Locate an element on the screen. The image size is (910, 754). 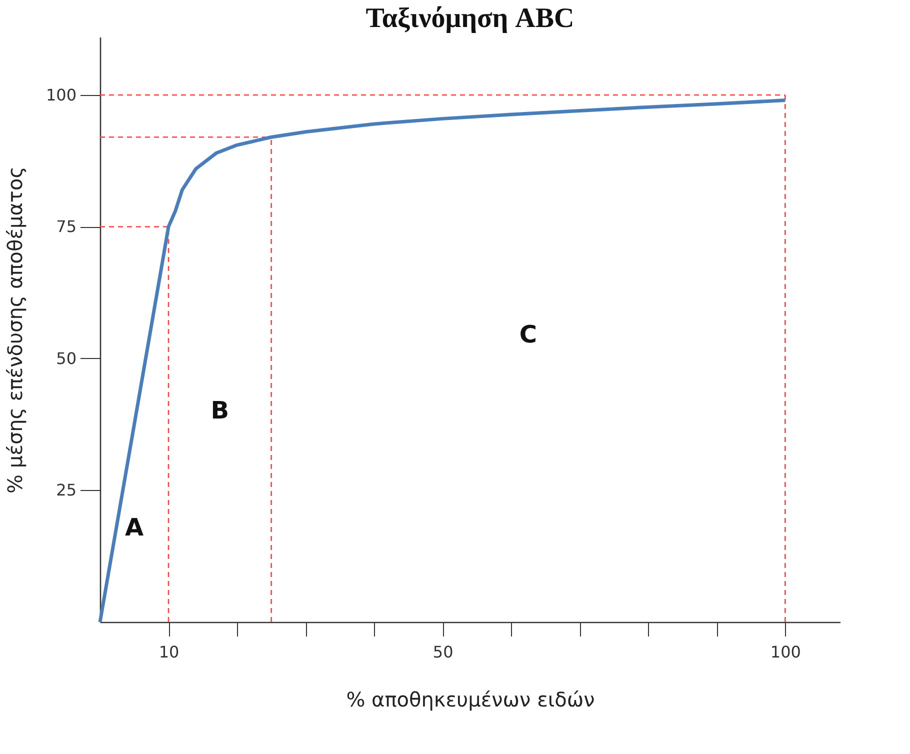
x-axis-title: % αποθηκευμένων ειδών is located at coordinates (470, 700).